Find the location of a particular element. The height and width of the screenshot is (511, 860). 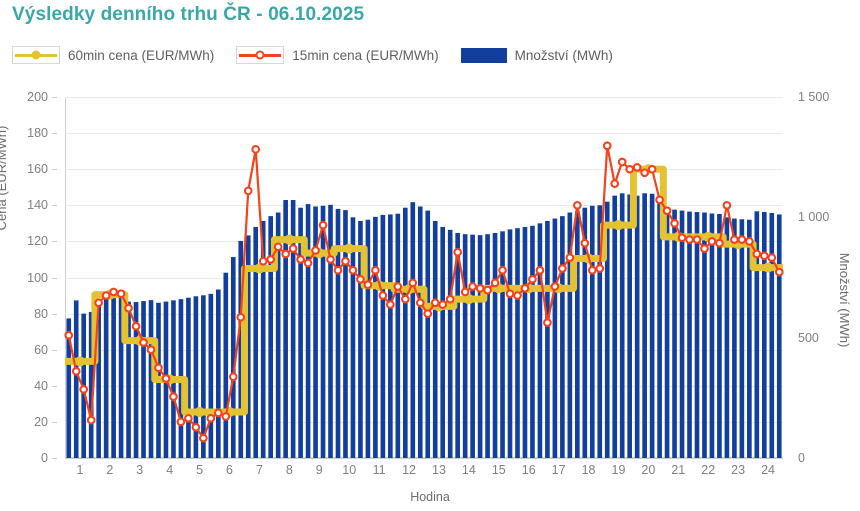

x-tick-6: 6 is located at coordinates (230, 470).